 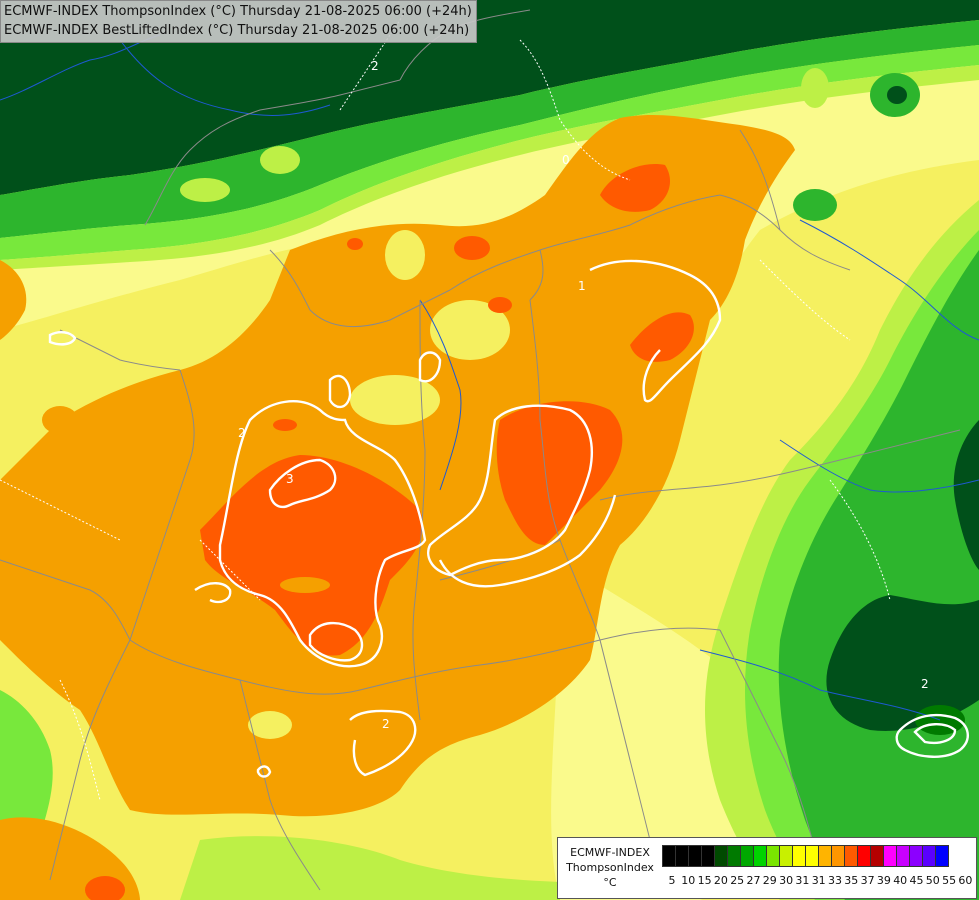 What do you see at coordinates (867, 880) in the screenshot?
I see `legend-tick: 37` at bounding box center [867, 880].